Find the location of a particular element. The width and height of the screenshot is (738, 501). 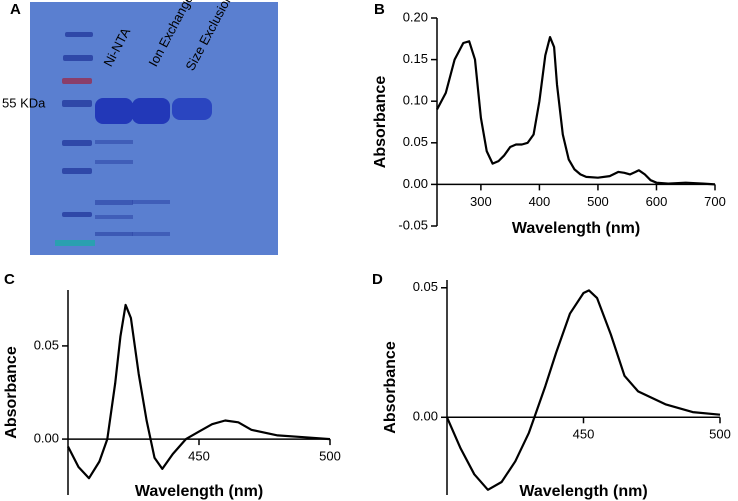

bands is located at coordinates (133, 139).